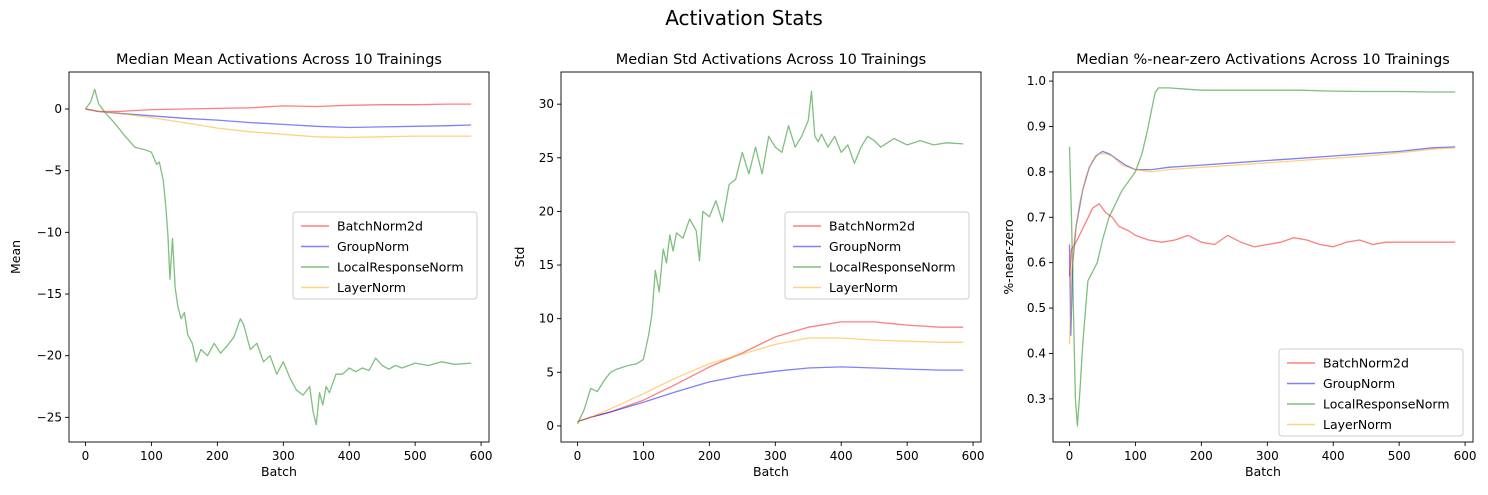 The height and width of the screenshot is (495, 1488). I want to click on y-tick-label: 5, so click(550, 372).